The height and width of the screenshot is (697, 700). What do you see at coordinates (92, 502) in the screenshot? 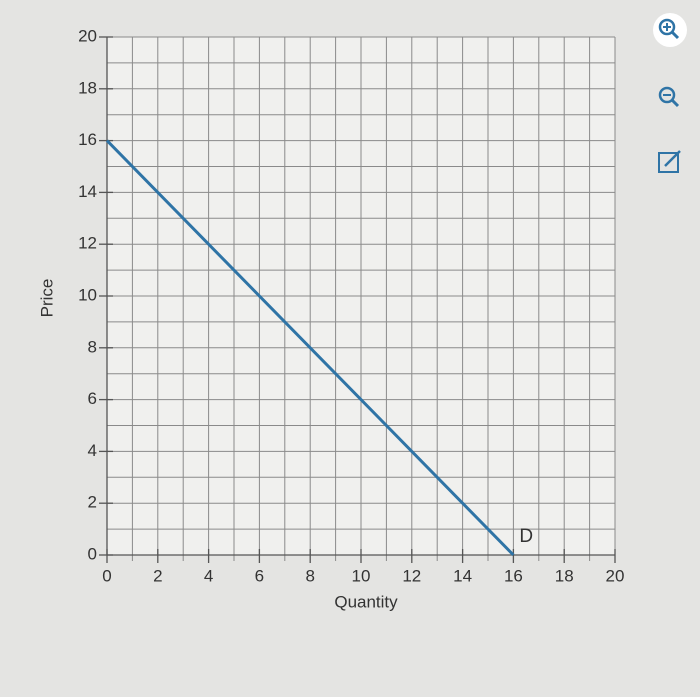
I see `y-tick-label: 2` at bounding box center [92, 502].